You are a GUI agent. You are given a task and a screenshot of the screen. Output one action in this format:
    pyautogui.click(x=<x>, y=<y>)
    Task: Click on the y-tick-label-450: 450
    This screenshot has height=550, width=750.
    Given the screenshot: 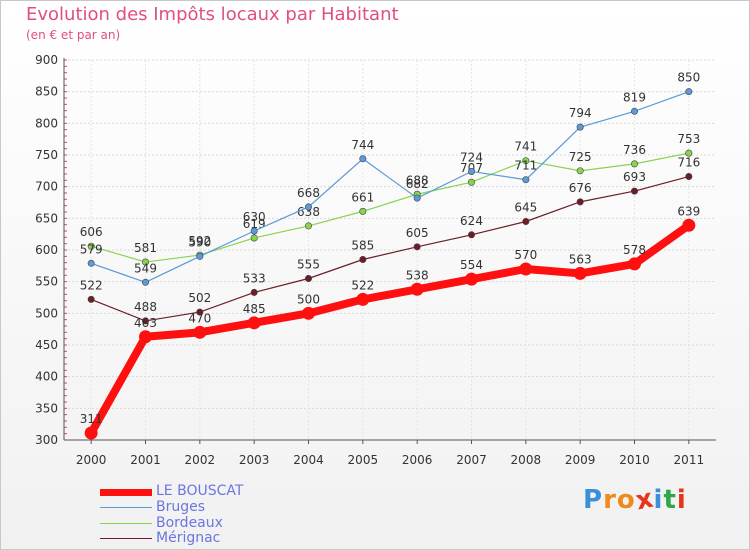 What is the action you would take?
    pyautogui.click(x=46, y=345)
    